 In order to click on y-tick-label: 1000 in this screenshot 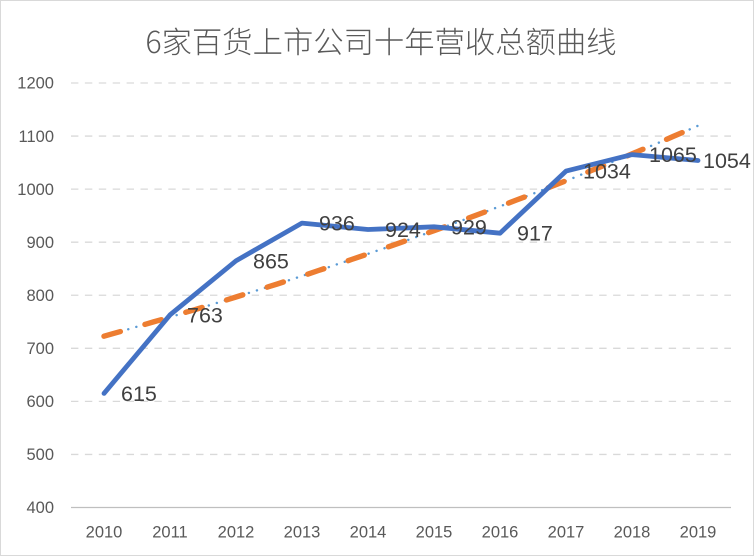, I will do `click(35, 190)`.